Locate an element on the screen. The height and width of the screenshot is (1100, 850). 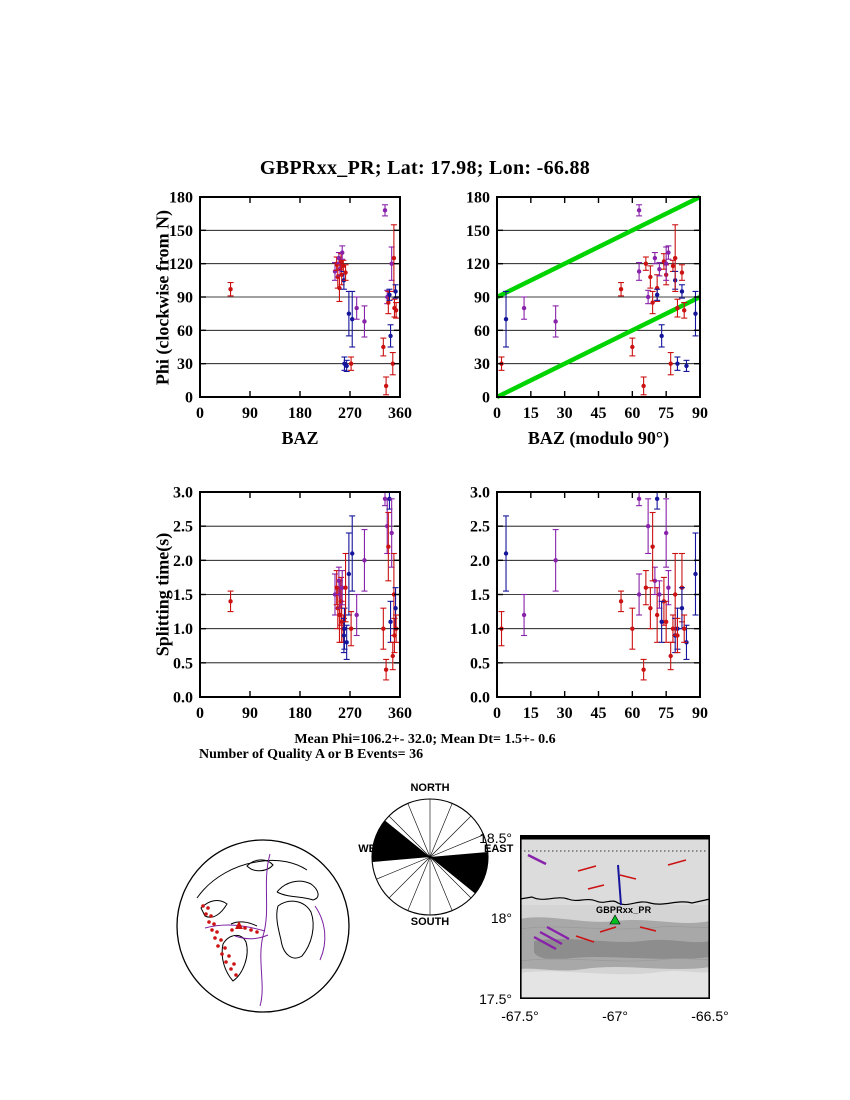
map-north-shallow is located at coordinates (615, 870).